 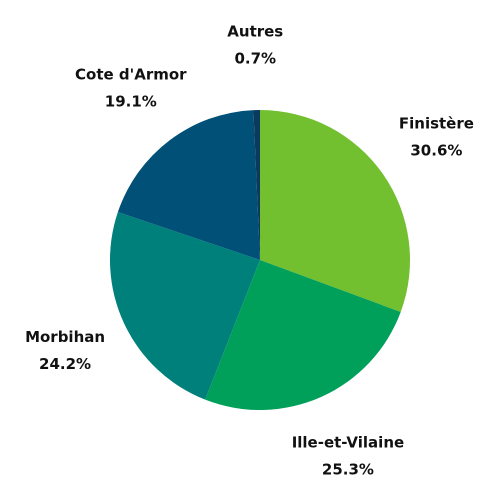 I want to click on slice-value: 30.6%, so click(x=436, y=151).